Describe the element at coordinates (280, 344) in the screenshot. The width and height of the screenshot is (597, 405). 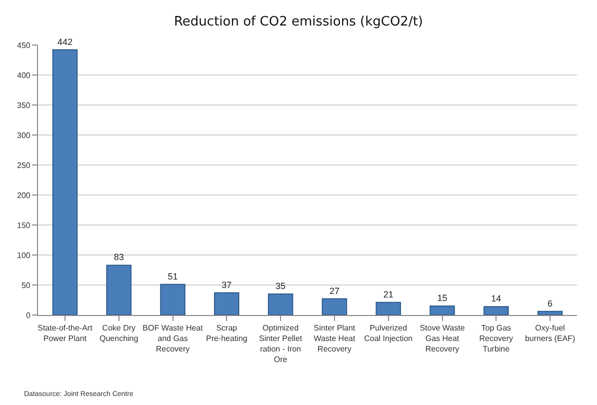
I see `x-tick-label: Optimized Sinter Pellet ration - Iron Ore` at that location.